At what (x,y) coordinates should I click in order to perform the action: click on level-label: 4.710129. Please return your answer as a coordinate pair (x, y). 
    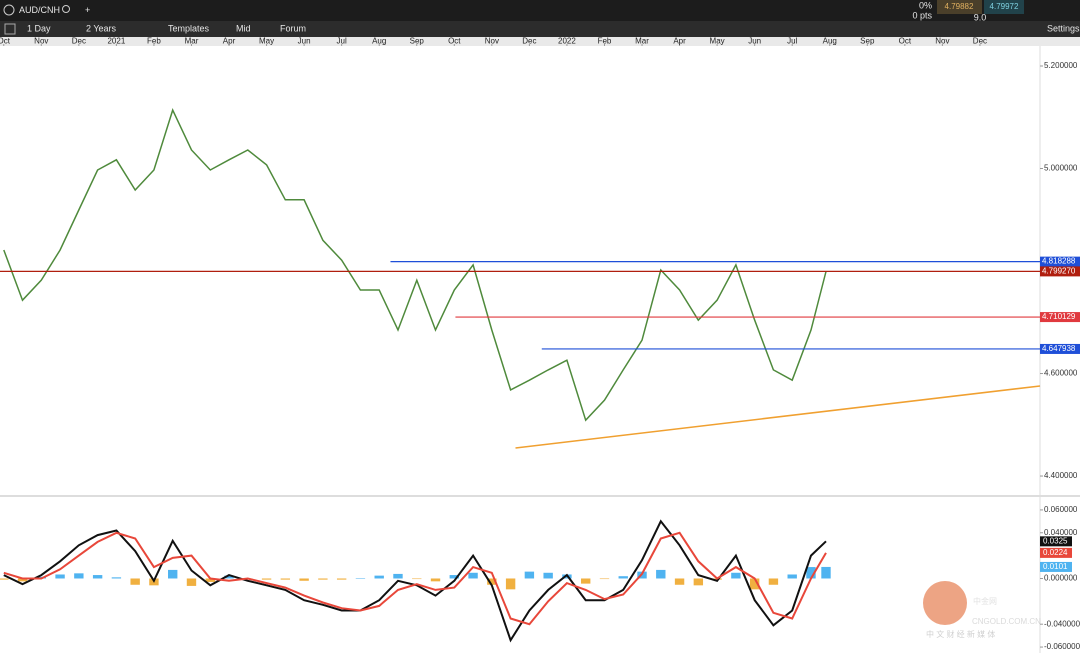
    Looking at the image, I should click on (1059, 316).